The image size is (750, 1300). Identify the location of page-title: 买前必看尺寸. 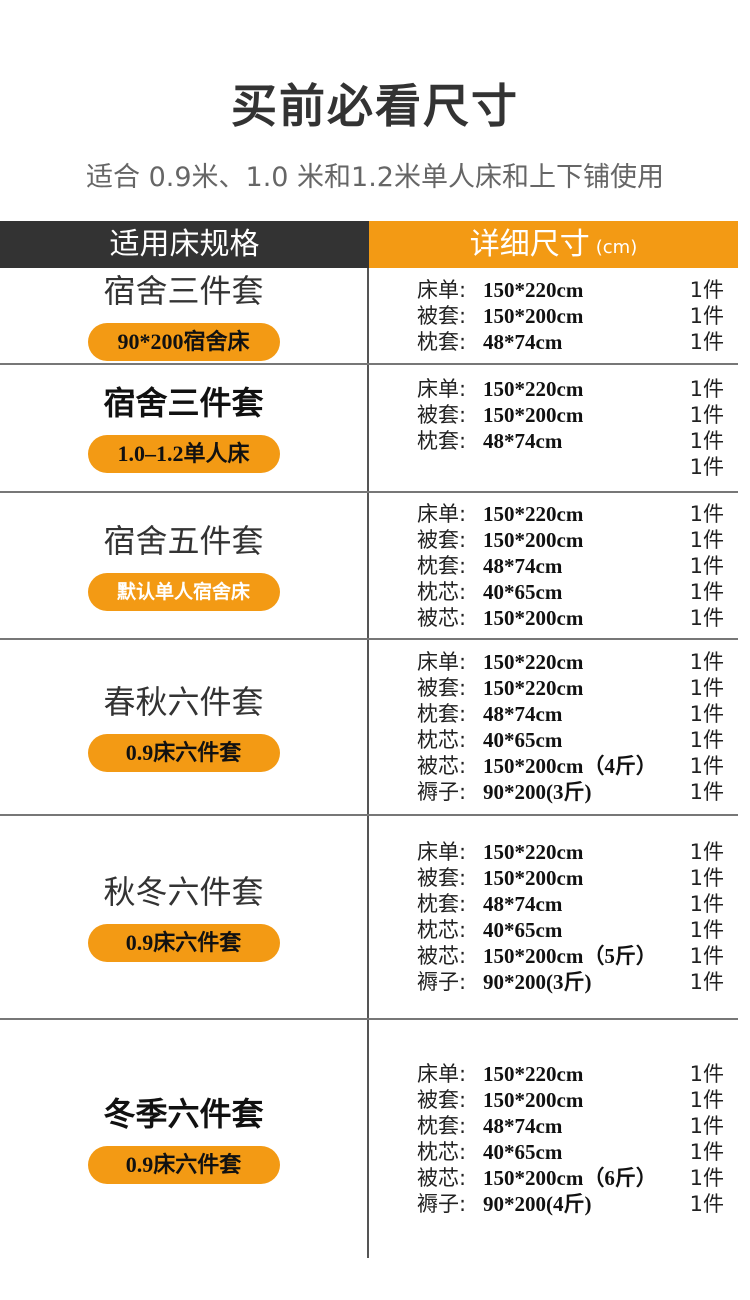
(375, 106).